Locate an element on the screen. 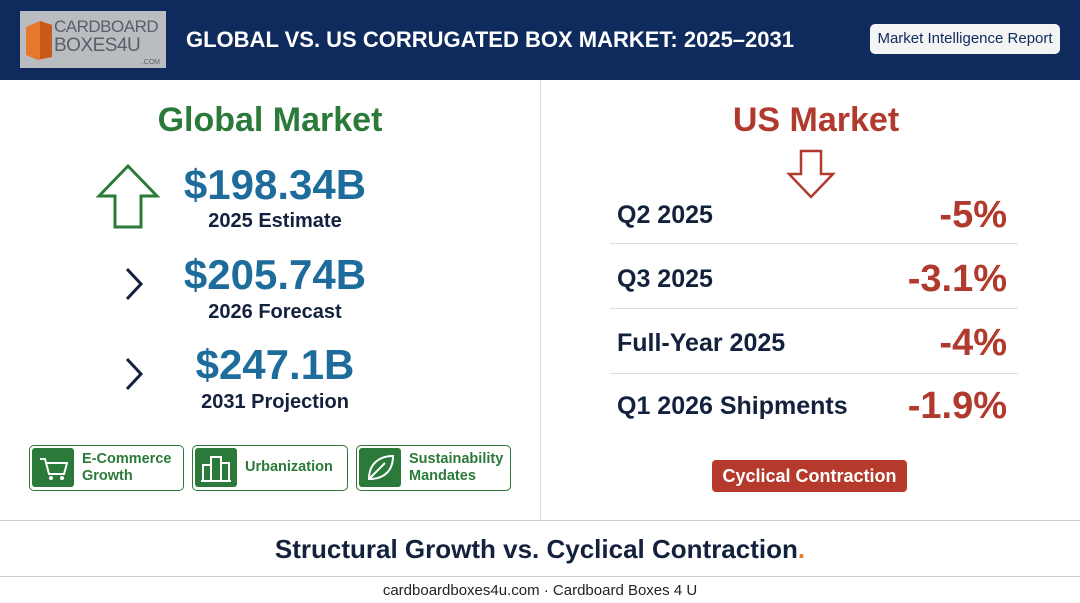 The width and height of the screenshot is (1080, 603). metric-label: 2031 Projection is located at coordinates (275, 402).